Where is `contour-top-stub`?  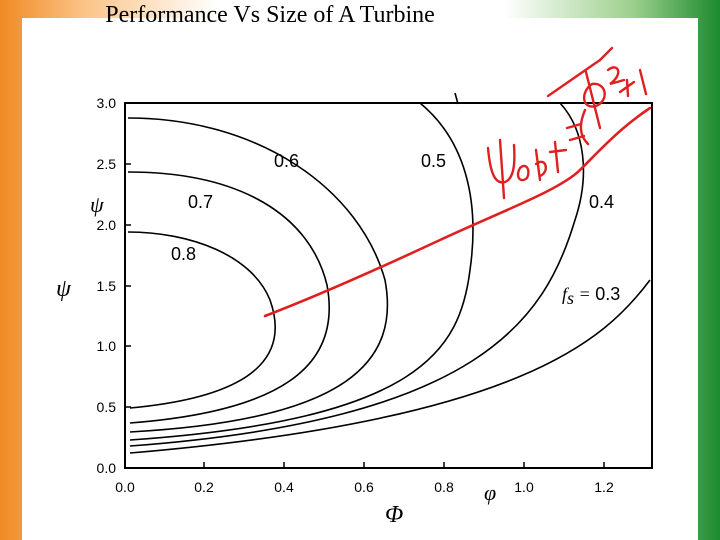 contour-top-stub is located at coordinates (456, 98).